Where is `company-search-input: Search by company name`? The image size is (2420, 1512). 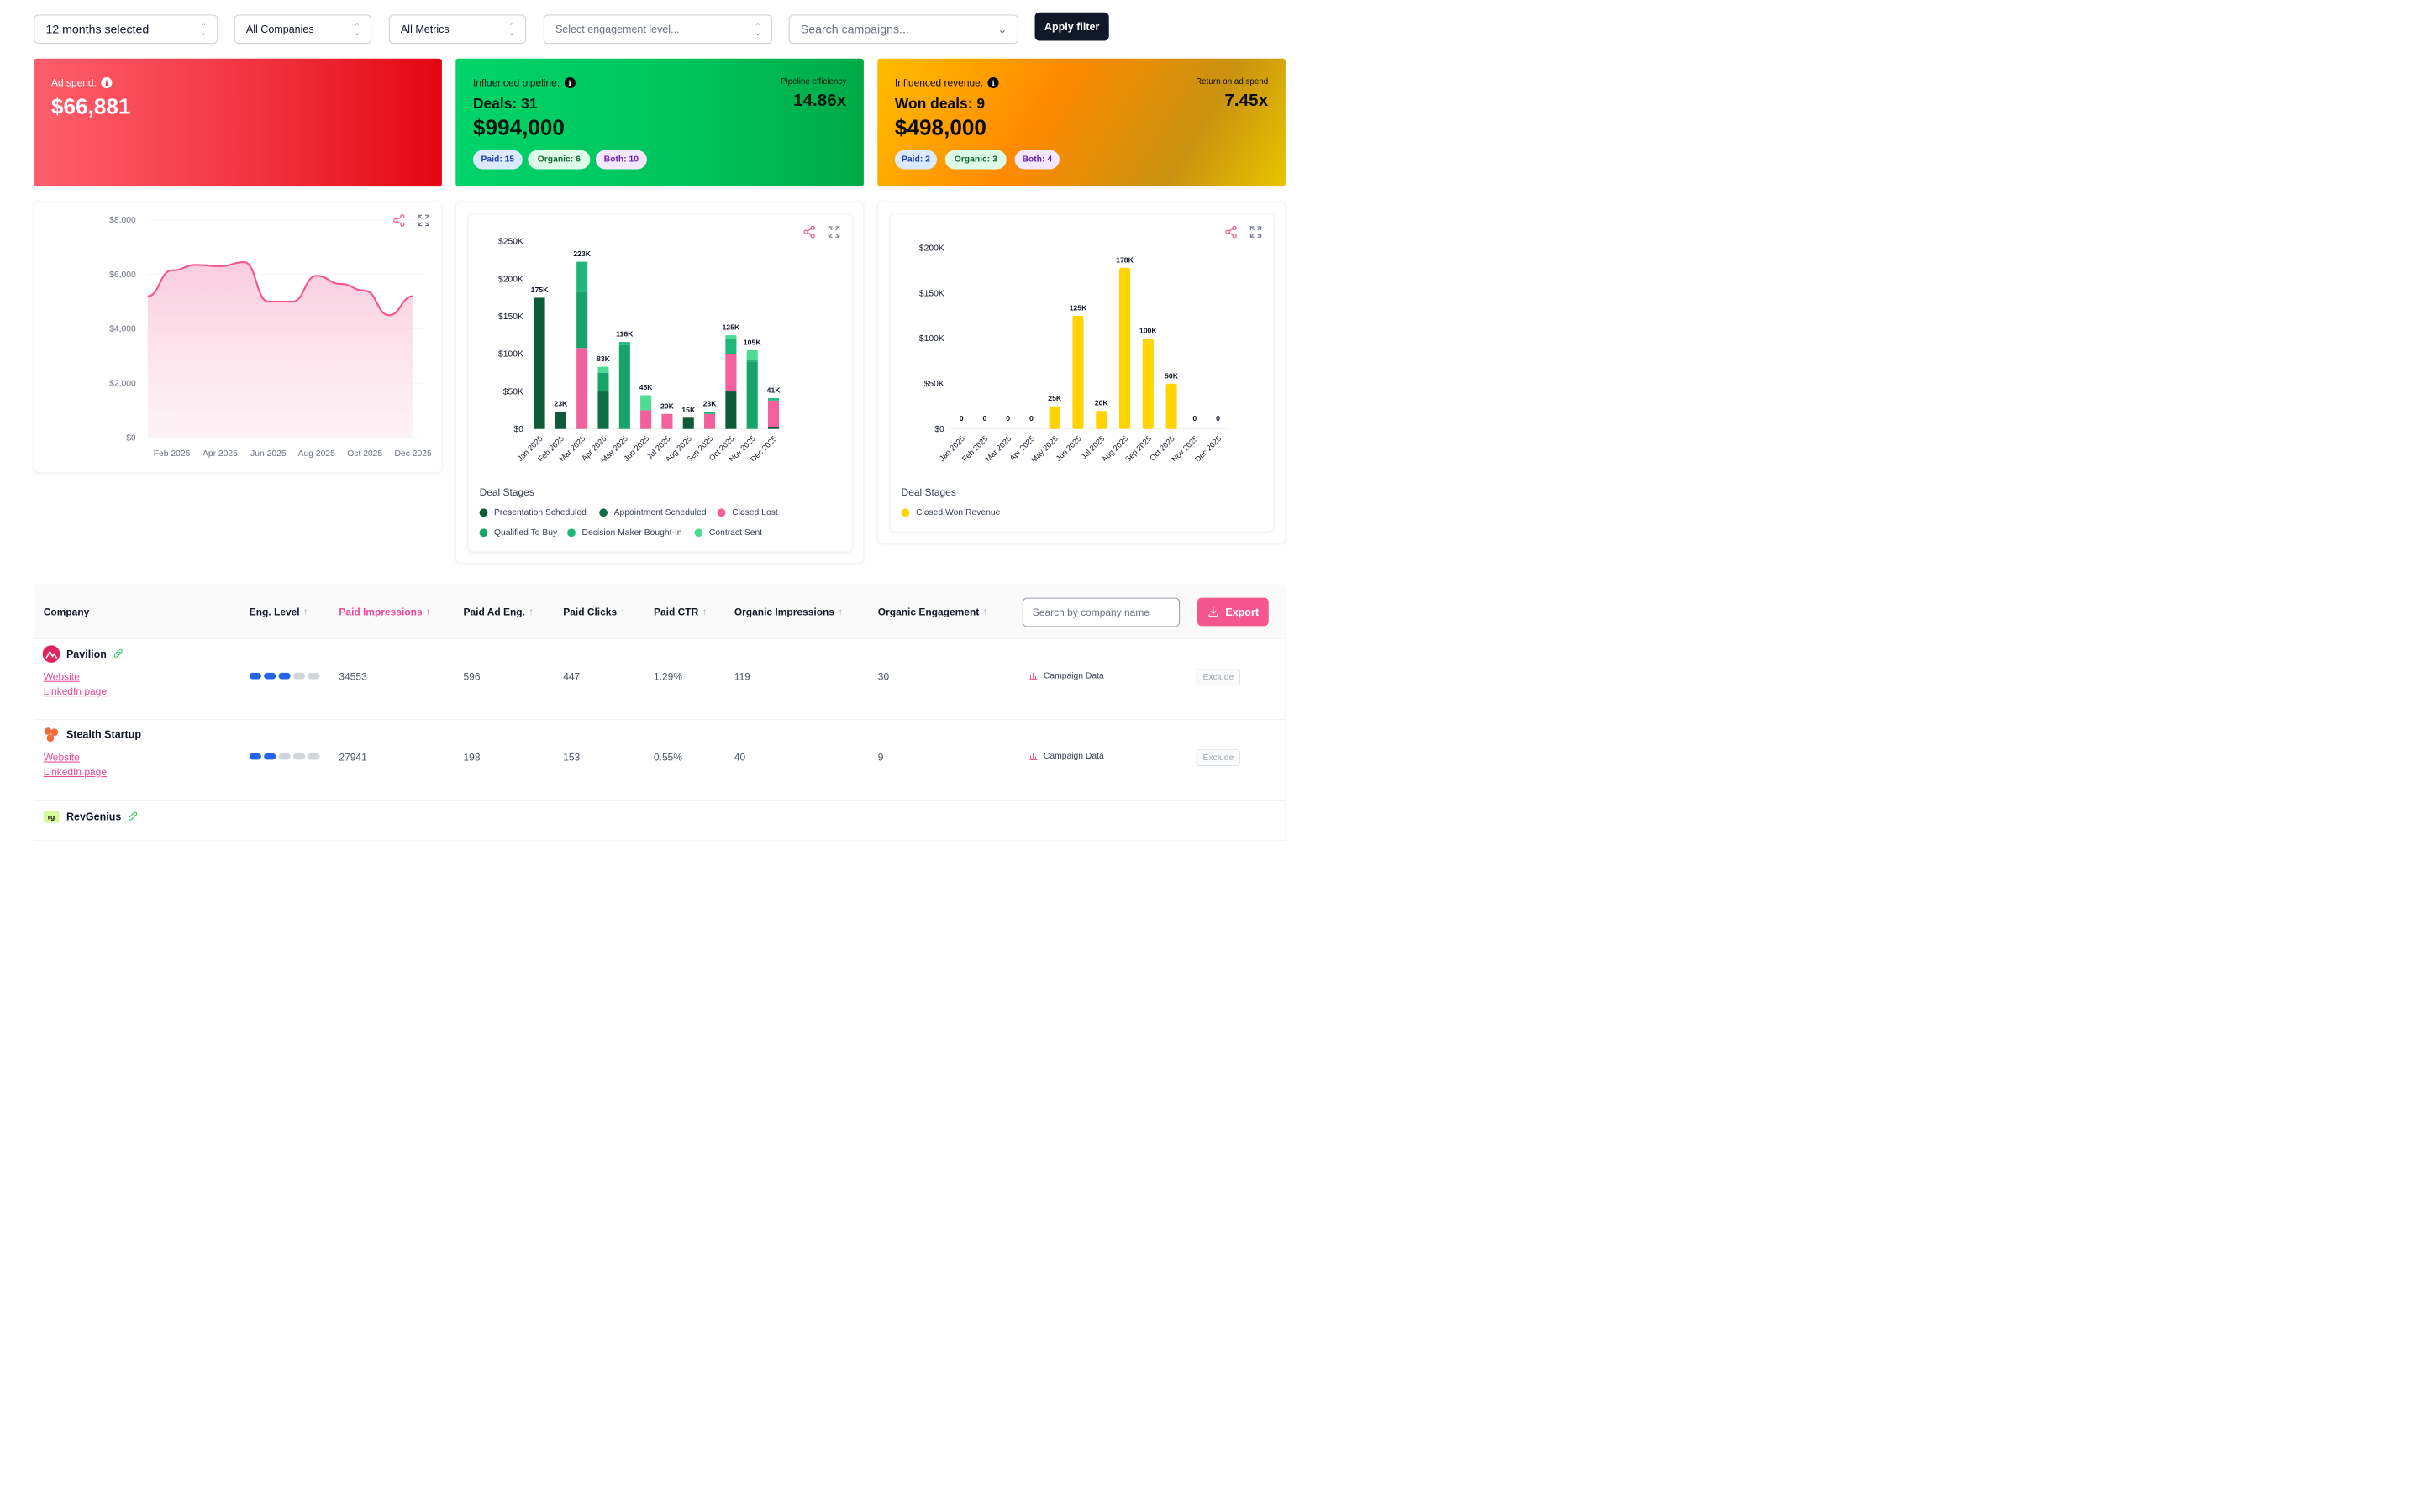
company-search-input: Search by company name is located at coordinates (1102, 612).